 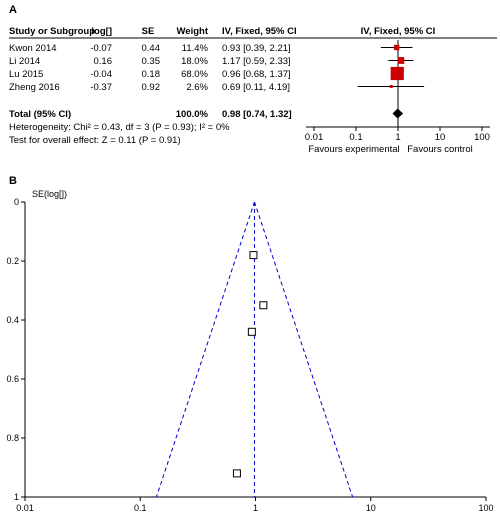 I want to click on funnel-x-tick-label: 1, so click(x=255, y=508).